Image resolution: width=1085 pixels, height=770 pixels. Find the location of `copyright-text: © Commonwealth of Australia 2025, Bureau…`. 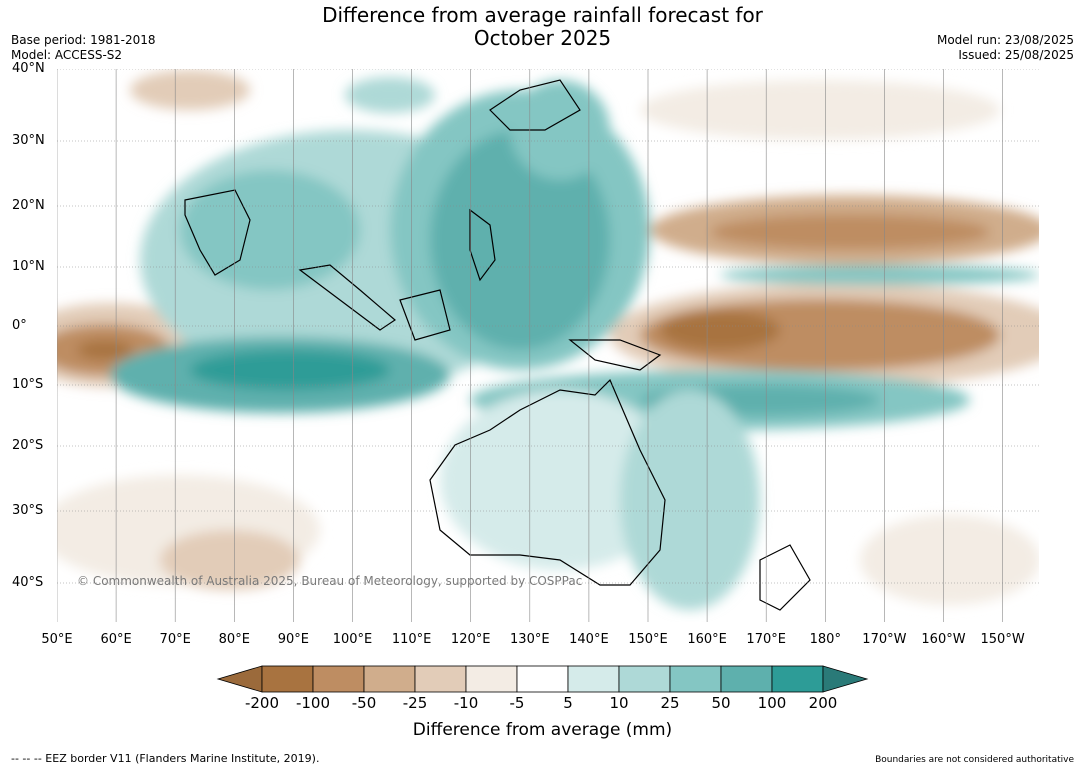

copyright-text: © Commonwealth of Australia 2025, Bureau… is located at coordinates (330, 581).